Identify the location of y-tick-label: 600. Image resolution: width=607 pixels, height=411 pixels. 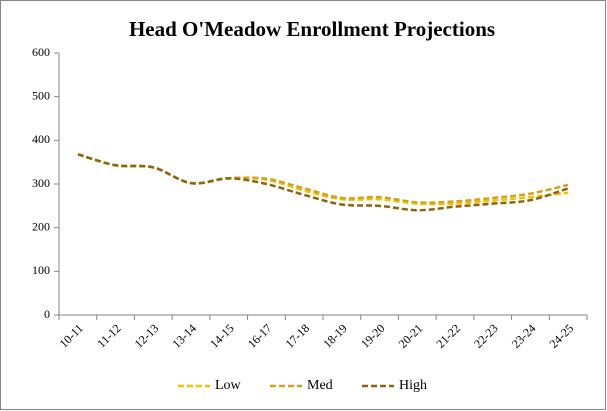
(41, 52).